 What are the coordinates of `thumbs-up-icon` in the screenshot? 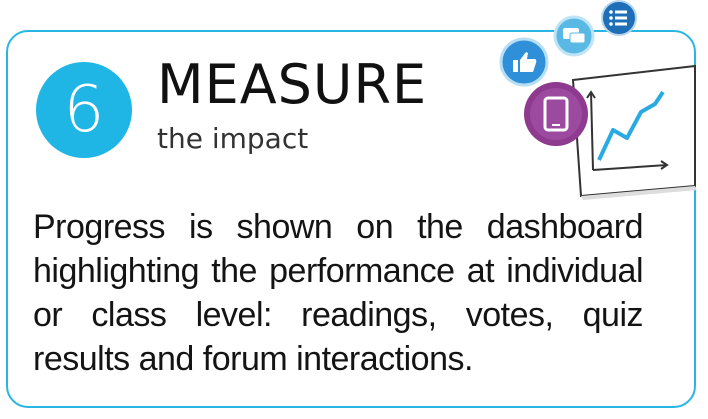 It's located at (524, 62).